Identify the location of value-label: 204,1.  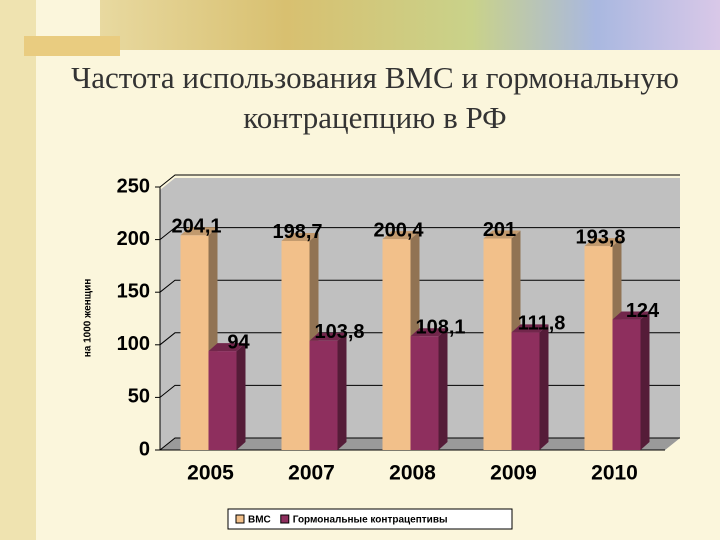
(196, 227).